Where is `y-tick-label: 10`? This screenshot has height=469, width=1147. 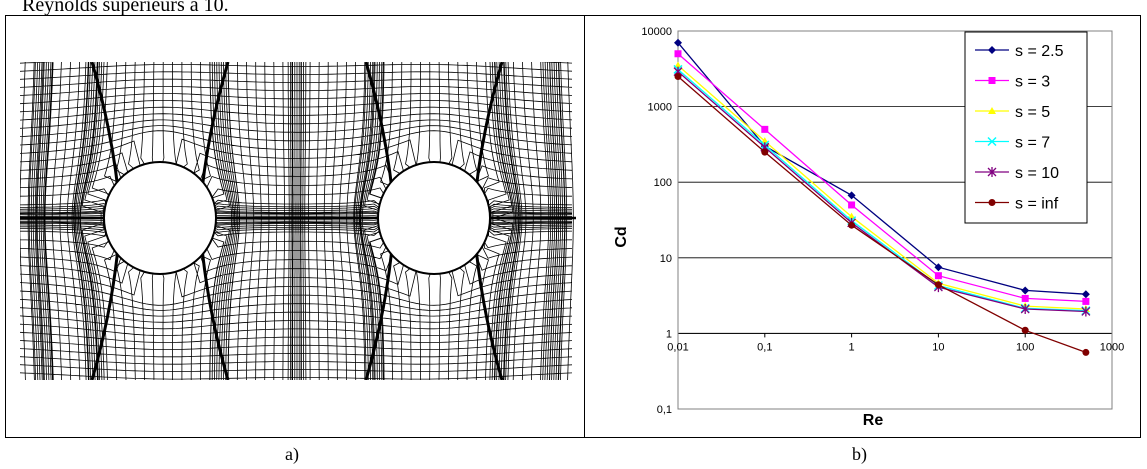
y-tick-label: 10 is located at coordinates (666, 259).